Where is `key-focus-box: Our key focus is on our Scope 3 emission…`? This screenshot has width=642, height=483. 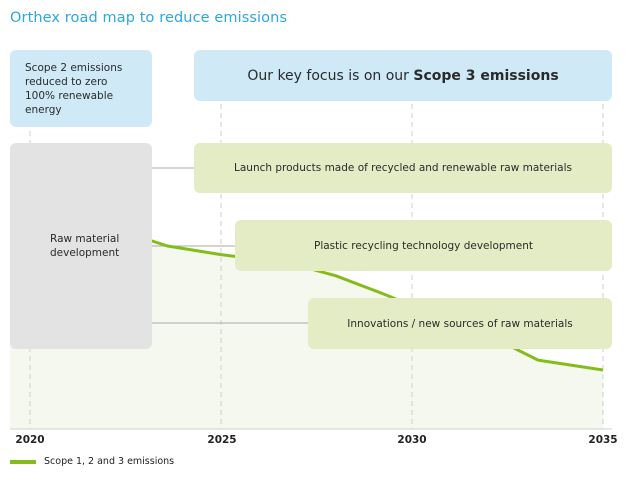 key-focus-box: Our key focus is on our Scope 3 emission… is located at coordinates (403, 75).